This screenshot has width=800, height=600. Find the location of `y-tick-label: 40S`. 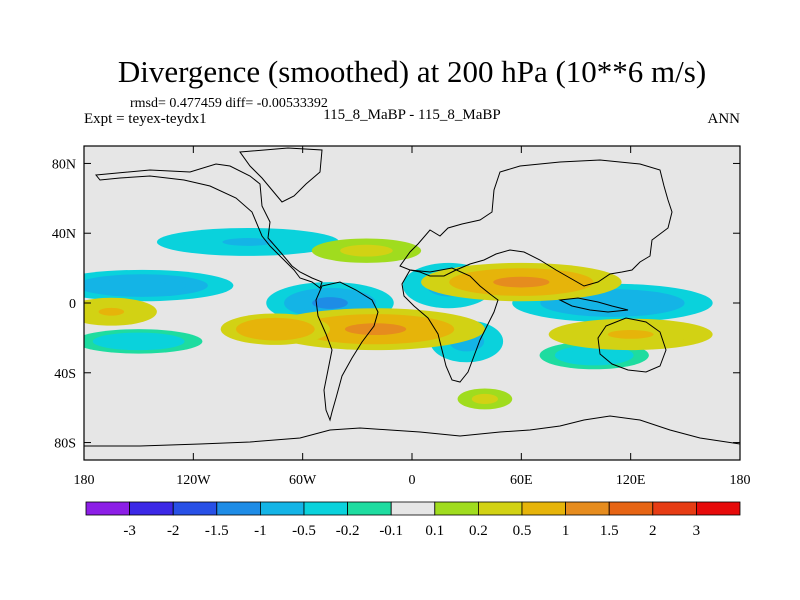

y-tick-label: 40S is located at coordinates (65, 374).